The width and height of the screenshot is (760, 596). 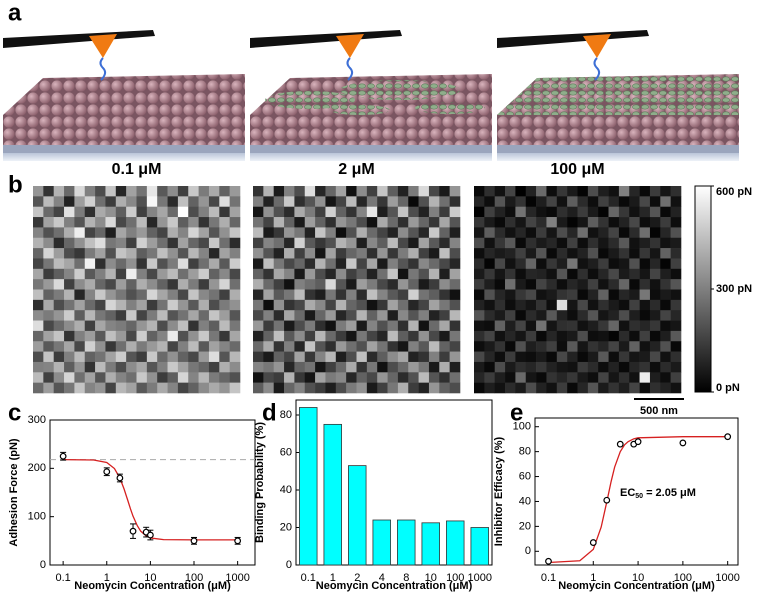 What do you see at coordinates (152, 492) in the screenshot?
I see `plot-frame` at bounding box center [152, 492].